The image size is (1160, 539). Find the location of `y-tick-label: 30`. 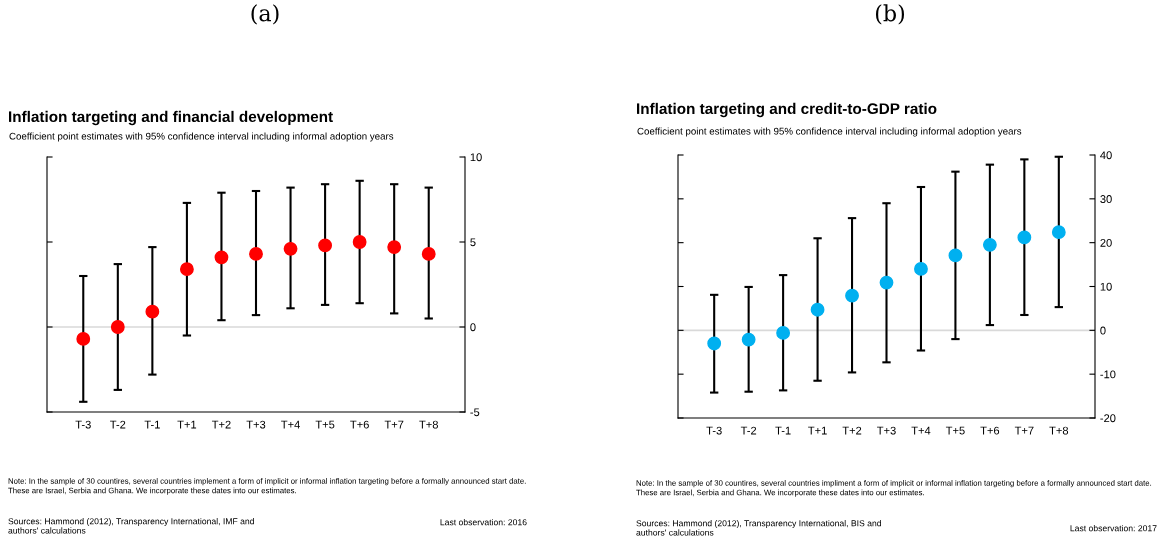

y-tick-label: 30 is located at coordinates (1106, 199).